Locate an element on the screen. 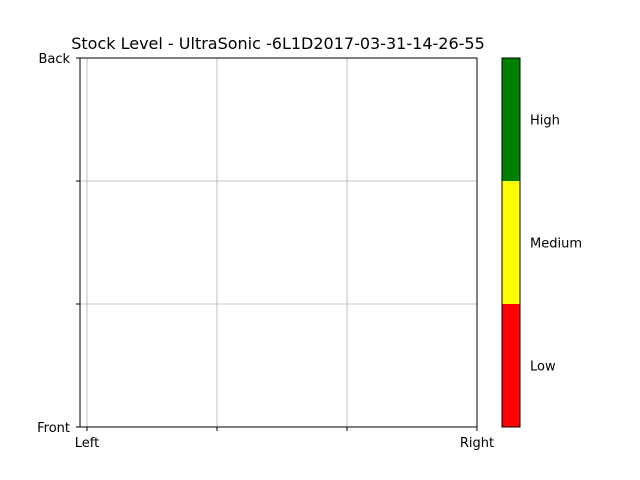 The height and width of the screenshot is (480, 640). colorbar-label-high: High is located at coordinates (545, 121).